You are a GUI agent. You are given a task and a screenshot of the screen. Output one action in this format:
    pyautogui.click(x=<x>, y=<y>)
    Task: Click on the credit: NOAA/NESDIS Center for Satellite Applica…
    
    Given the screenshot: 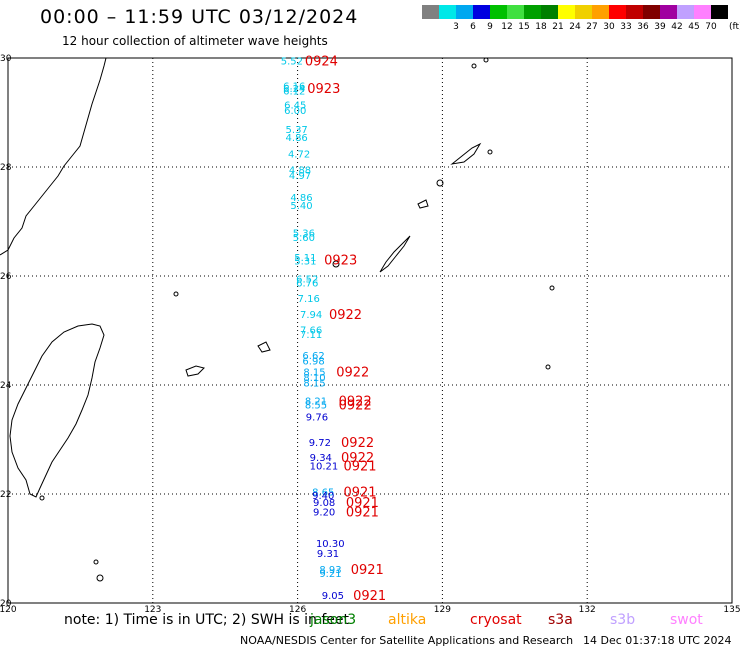 What is the action you would take?
    pyautogui.click(x=407, y=640)
    